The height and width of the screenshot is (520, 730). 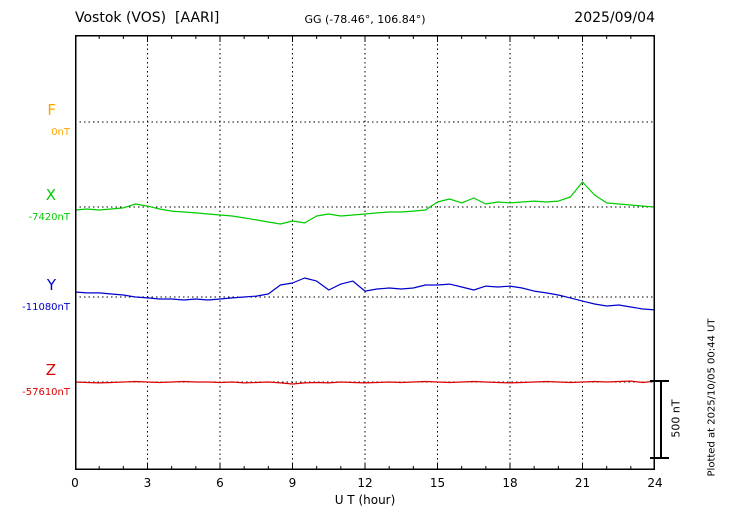 I want to click on scalebar-label: 500 nT, so click(x=676, y=418).